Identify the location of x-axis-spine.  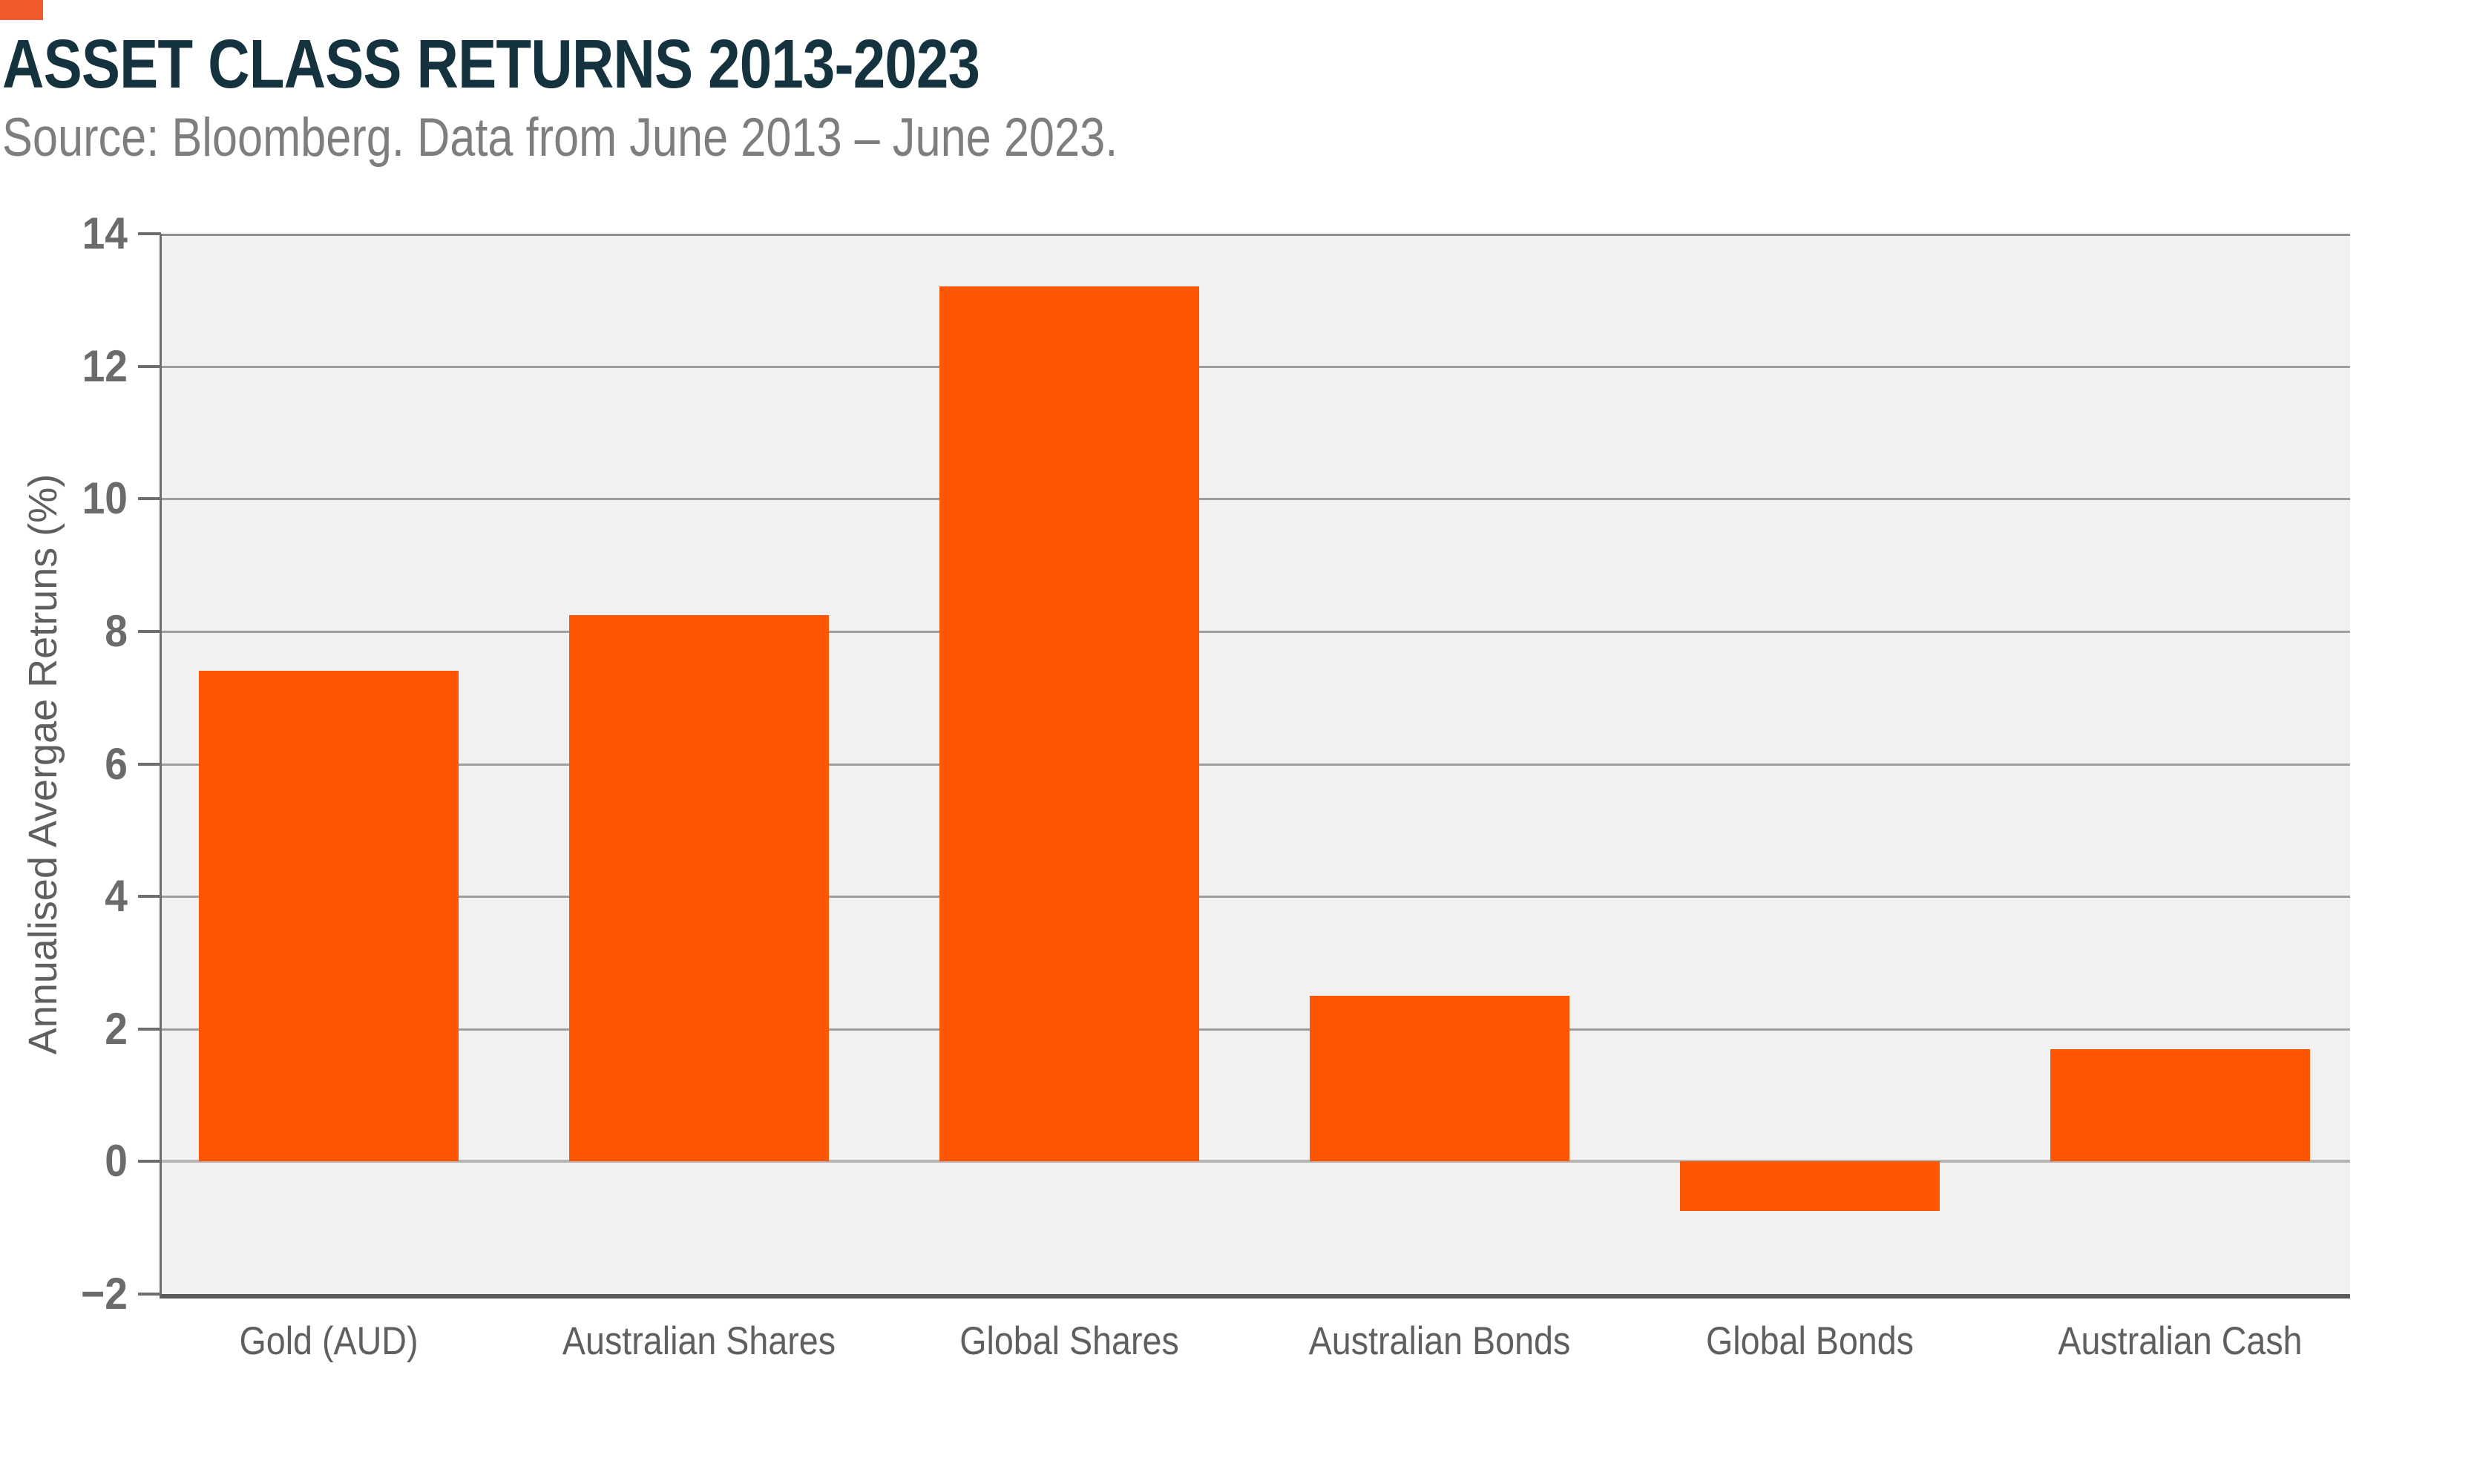
(1255, 1296).